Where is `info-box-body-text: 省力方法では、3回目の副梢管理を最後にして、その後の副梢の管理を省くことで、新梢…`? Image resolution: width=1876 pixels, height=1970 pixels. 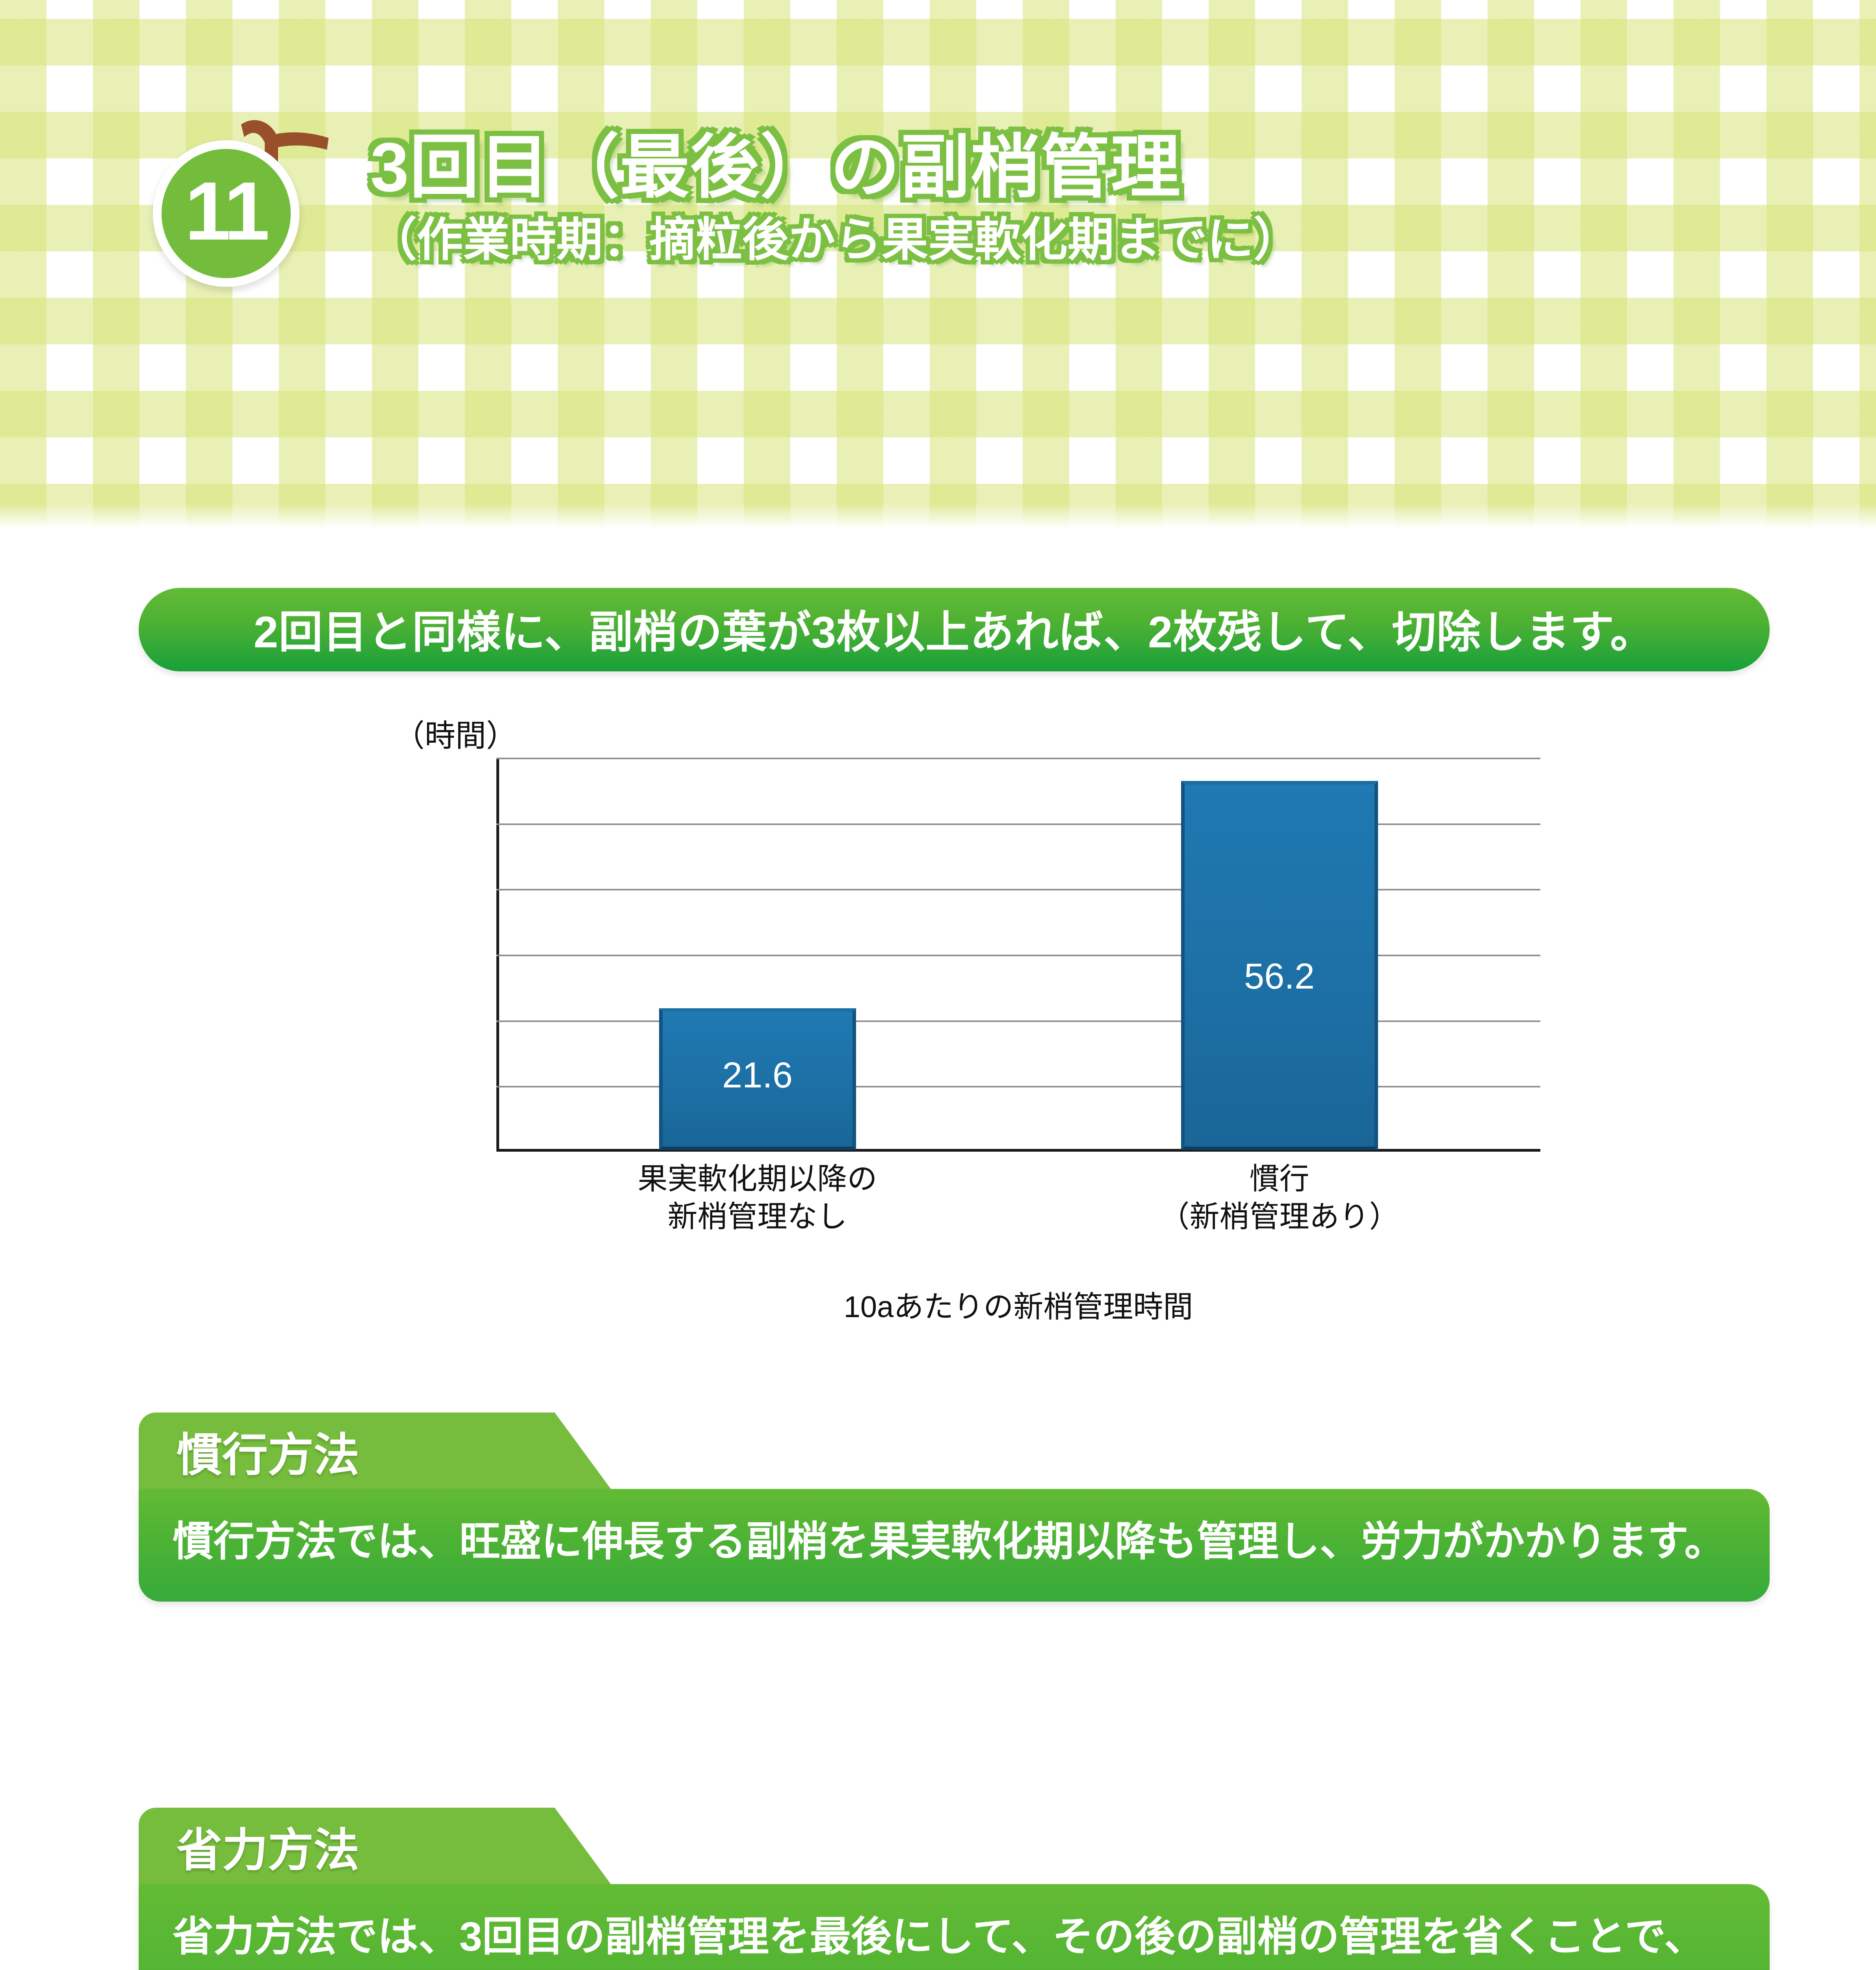 info-box-body-text: 省力方法では、3回目の副梢管理を最後にして、その後の副梢の管理を省くことで、新梢… is located at coordinates (939, 1937).